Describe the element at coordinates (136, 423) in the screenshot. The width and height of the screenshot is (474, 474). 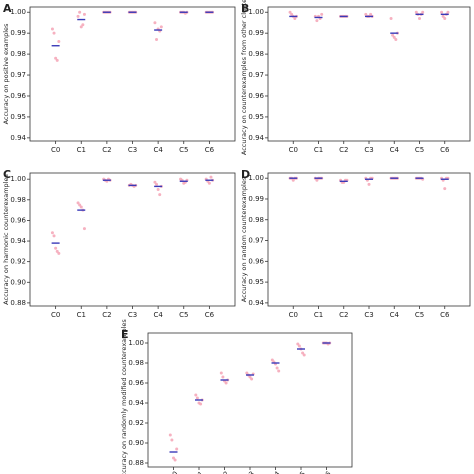
I see `y-tick-label: 0.92` at that location.